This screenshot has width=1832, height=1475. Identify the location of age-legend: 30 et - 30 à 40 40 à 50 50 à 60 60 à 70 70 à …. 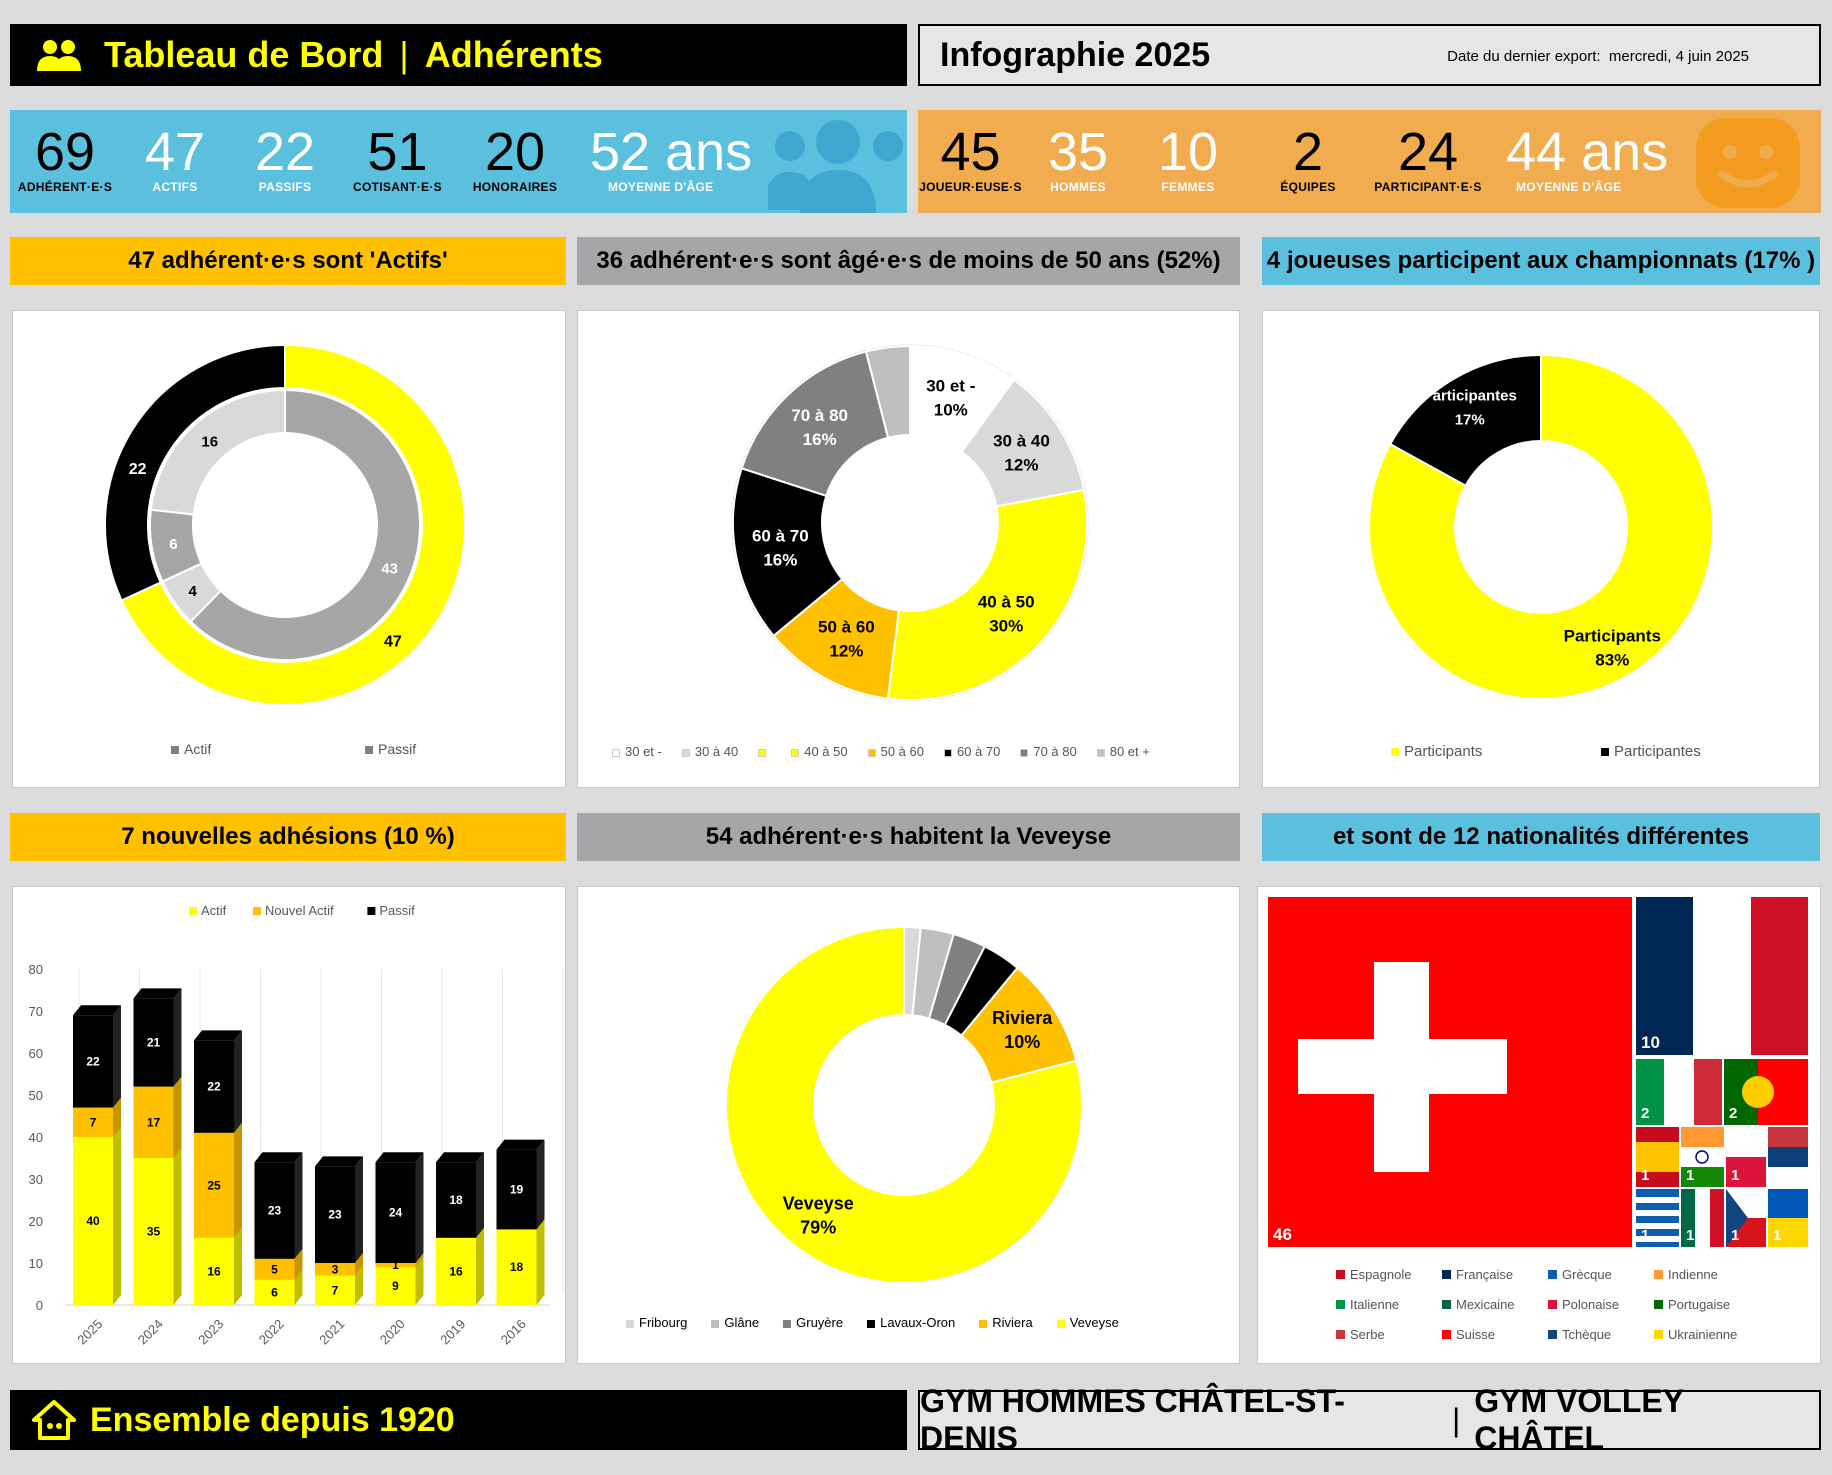
(891, 751).